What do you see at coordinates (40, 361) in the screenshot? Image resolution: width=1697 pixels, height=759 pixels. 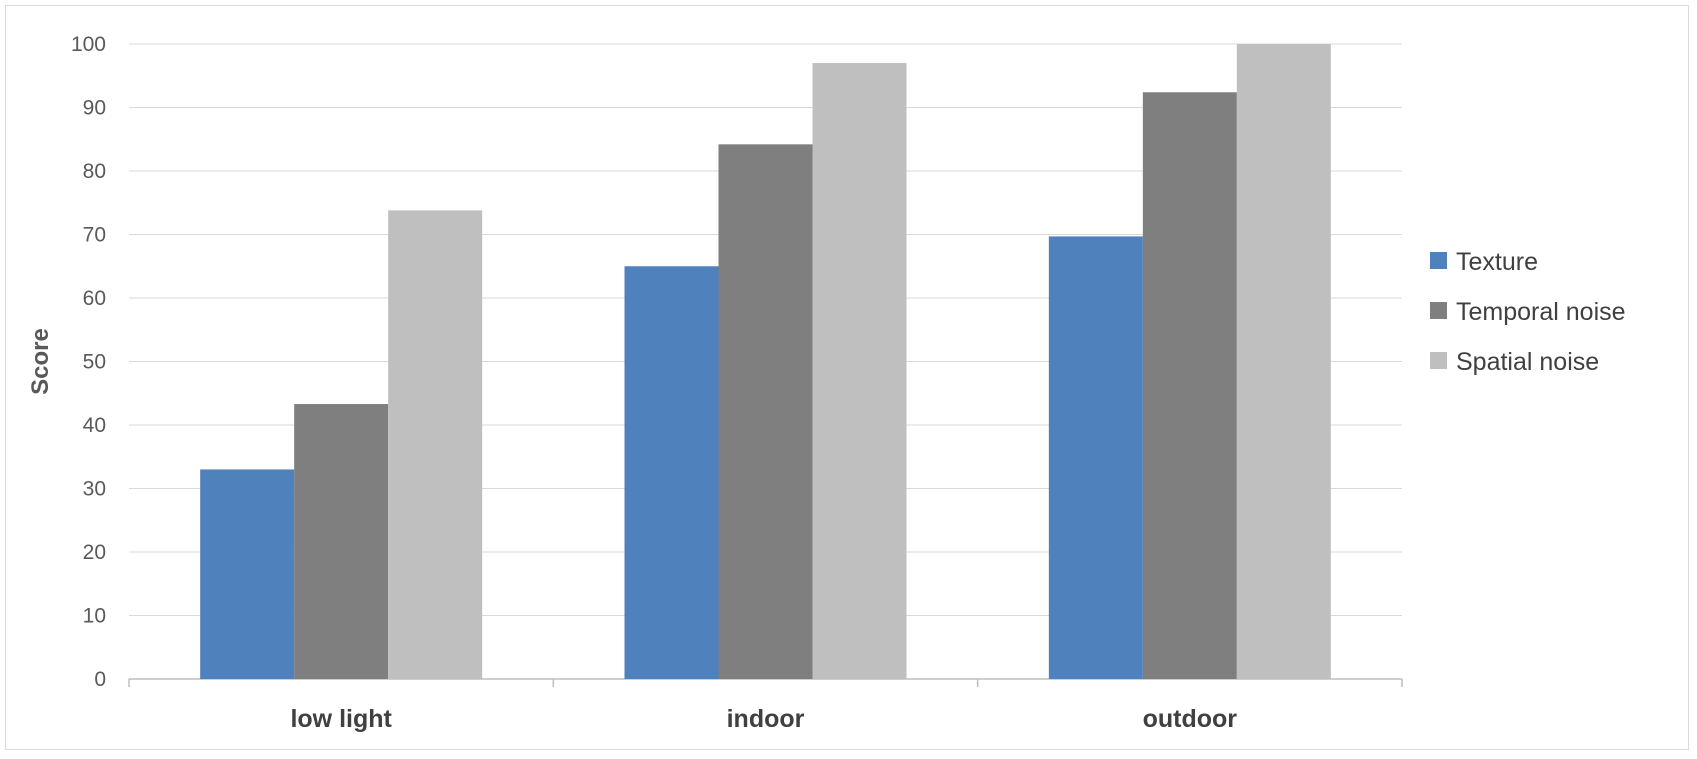 I see `y-axis-title: Score` at bounding box center [40, 361].